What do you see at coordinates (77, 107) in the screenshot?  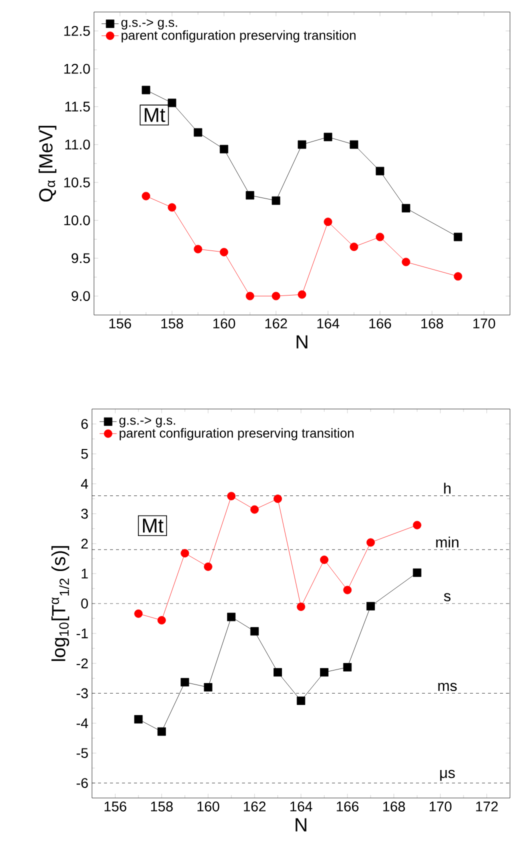 I see `y-tick-label: 11.5` at bounding box center [77, 107].